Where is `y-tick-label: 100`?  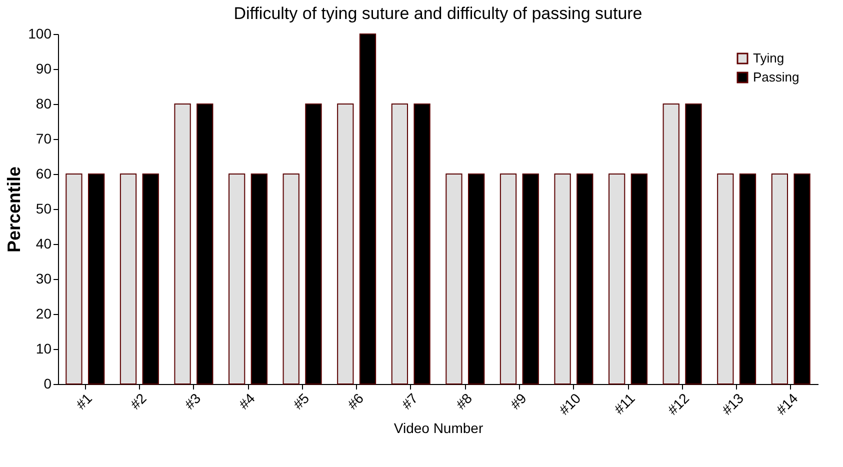 y-tick-label: 100 is located at coordinates (40, 34).